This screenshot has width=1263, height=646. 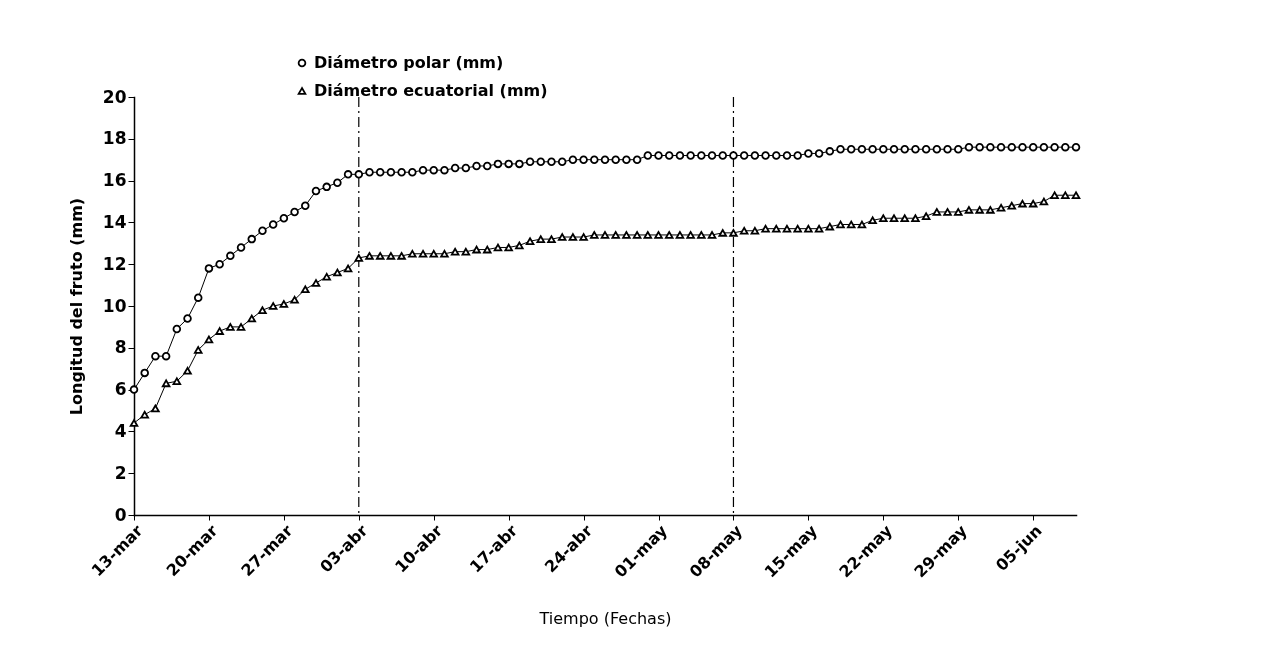 What do you see at coordinates (605, 618) in the screenshot?
I see `x-axis-title: Tiempo (Fechas)` at bounding box center [605, 618].